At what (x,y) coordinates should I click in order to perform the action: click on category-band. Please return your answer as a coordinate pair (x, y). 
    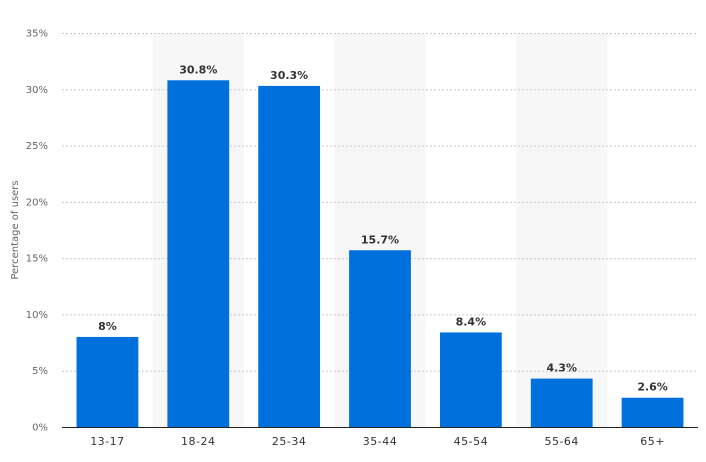
    Looking at the image, I should click on (562, 230).